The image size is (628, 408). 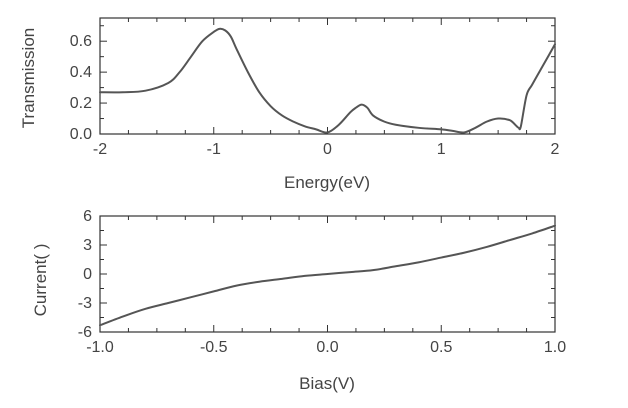 I want to click on current-x-tick-label: 1.0, so click(x=555, y=347).